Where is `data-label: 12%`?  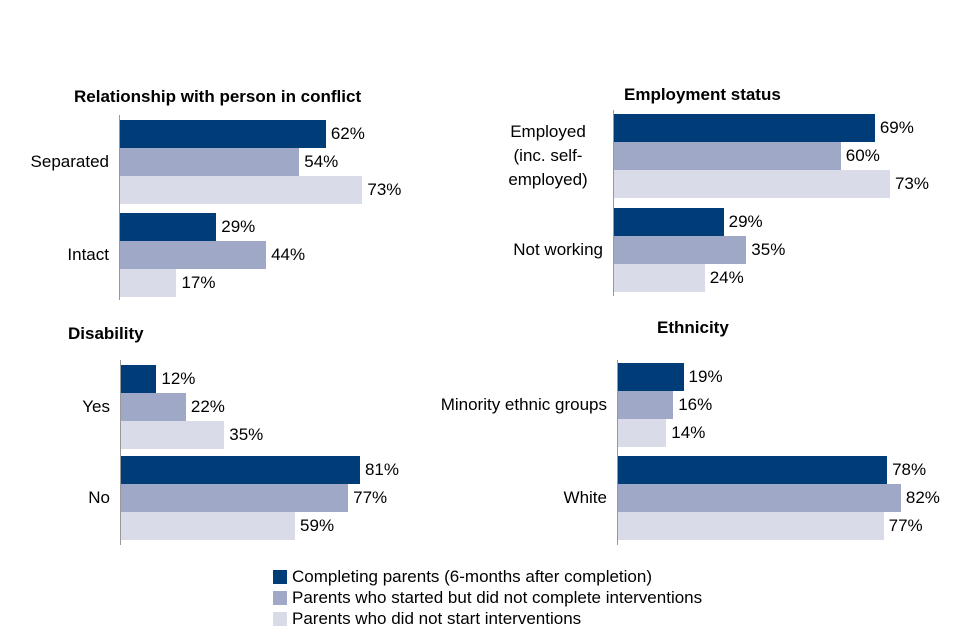 data-label: 12% is located at coordinates (178, 378).